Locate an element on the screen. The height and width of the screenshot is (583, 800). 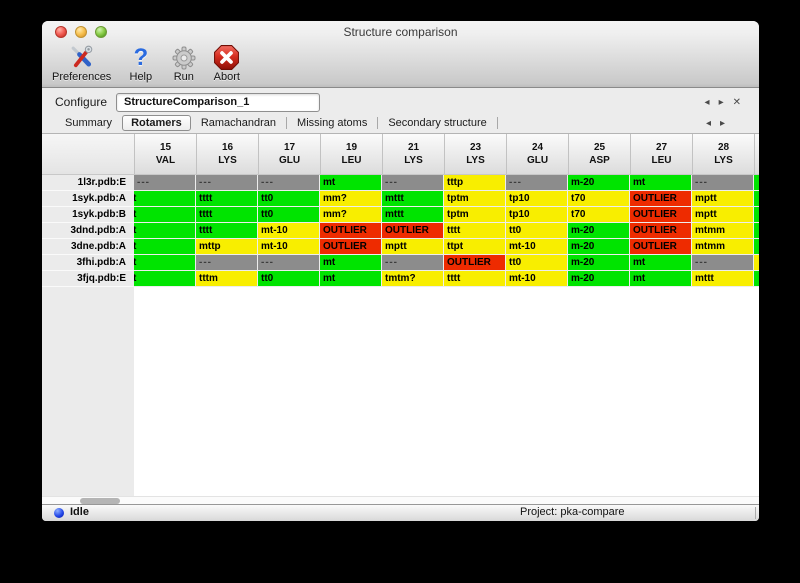
minimize-window-button is located at coordinates (81, 32).